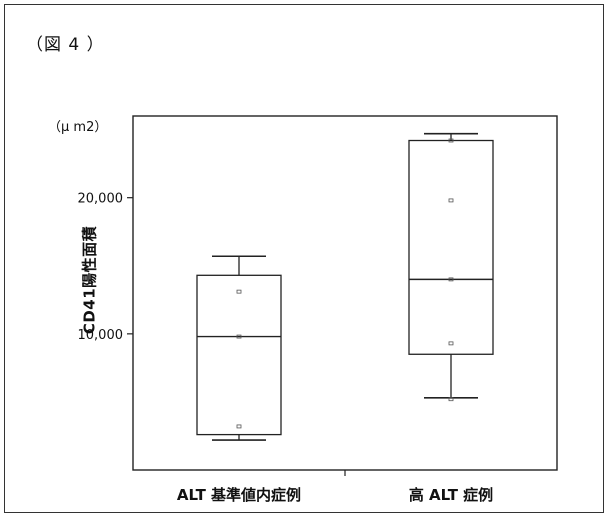  I want to click on x-categories: ALT 基準値内症例 高 ALT 症例, so click(335, 495).